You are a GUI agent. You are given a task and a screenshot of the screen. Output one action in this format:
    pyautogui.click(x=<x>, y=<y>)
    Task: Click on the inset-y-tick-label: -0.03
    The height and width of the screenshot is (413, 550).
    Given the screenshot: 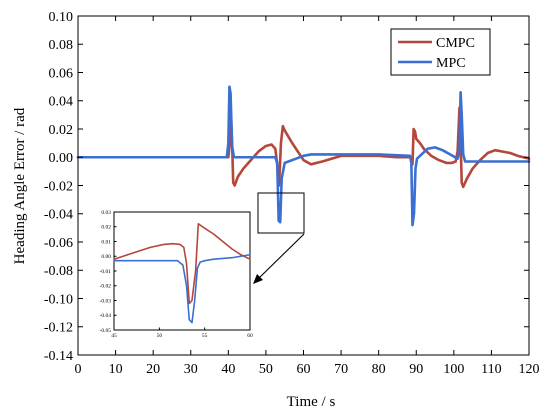 What is the action you would take?
    pyautogui.click(x=106, y=301)
    